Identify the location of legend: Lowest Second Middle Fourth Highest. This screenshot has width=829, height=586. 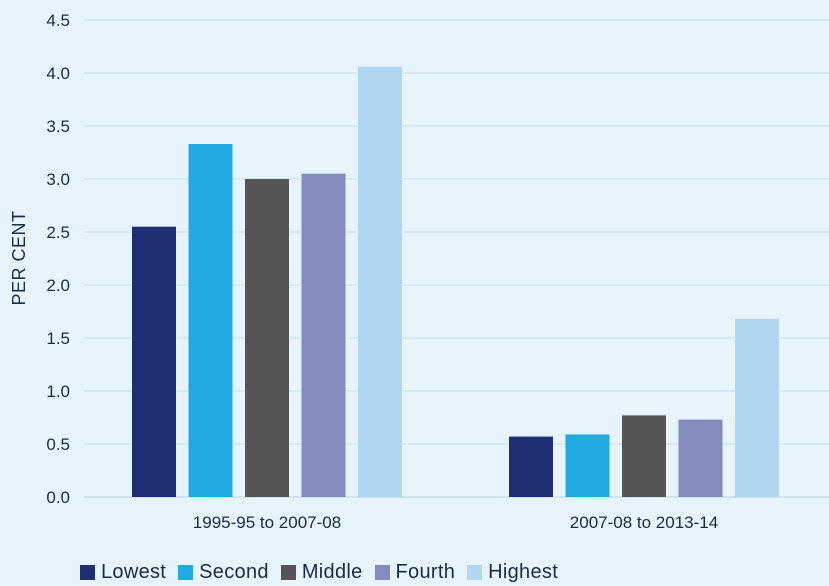
(325, 572).